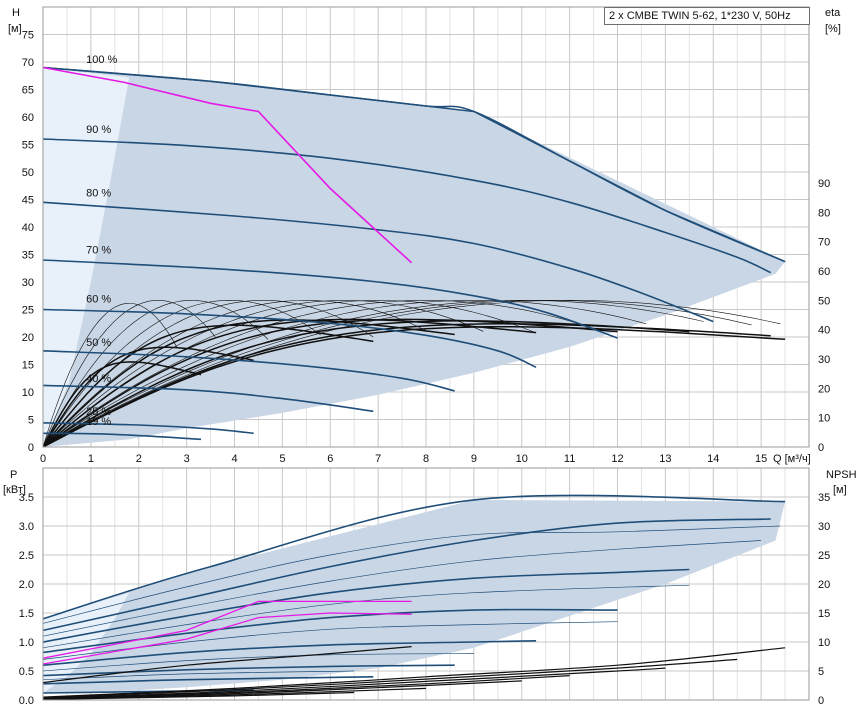 This screenshot has width=865, height=713. Describe the element at coordinates (821, 701) in the screenshot. I see `npsh-tick-label: 0` at that location.